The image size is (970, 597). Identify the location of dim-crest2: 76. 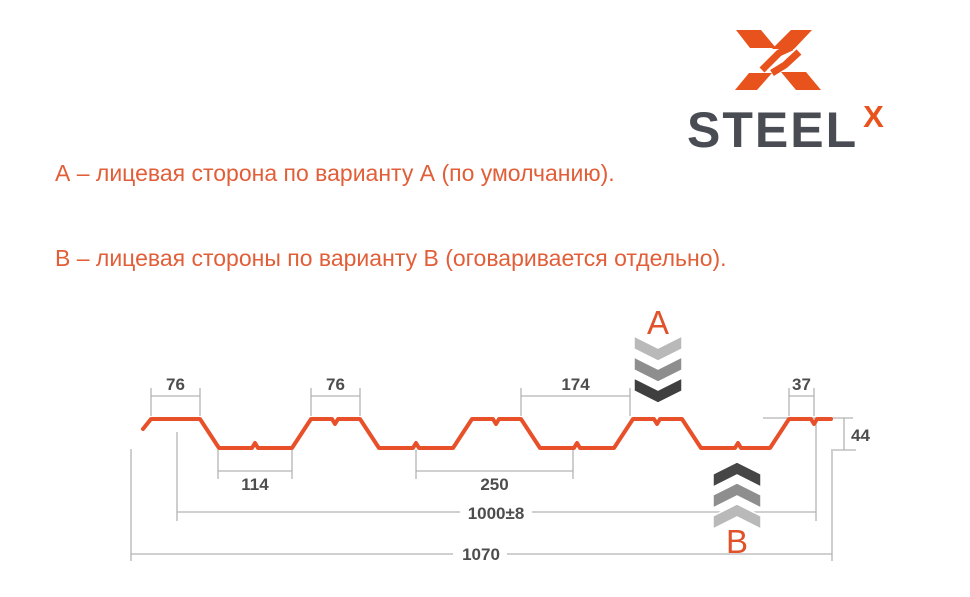
(335, 395).